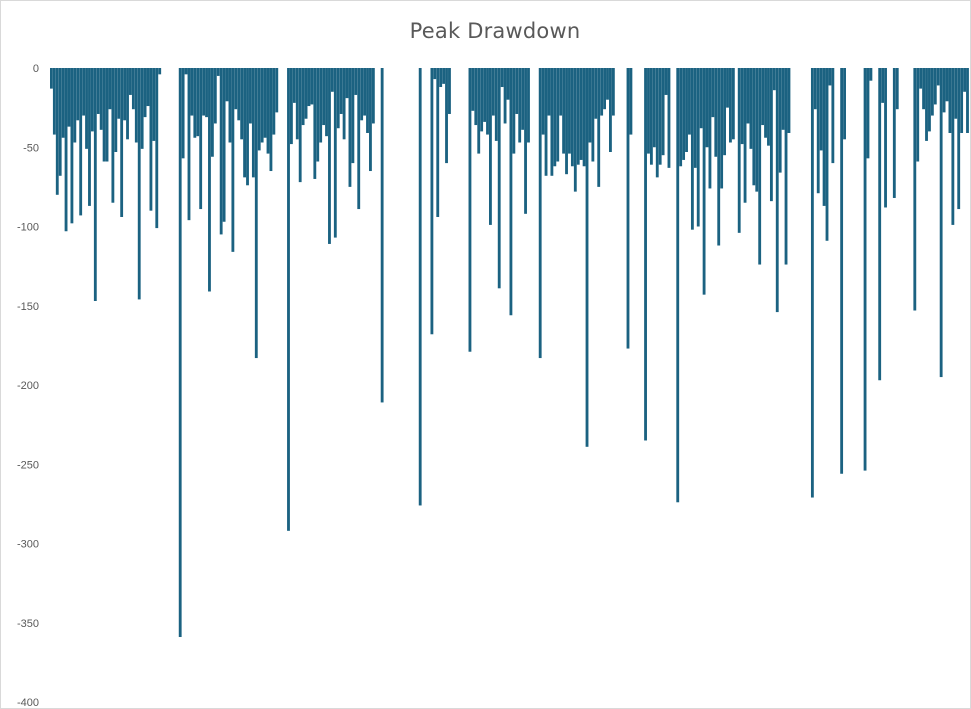 This screenshot has height=709, width=971. Describe the element at coordinates (31, 148) in the screenshot. I see `y-tick-label: -50` at that location.